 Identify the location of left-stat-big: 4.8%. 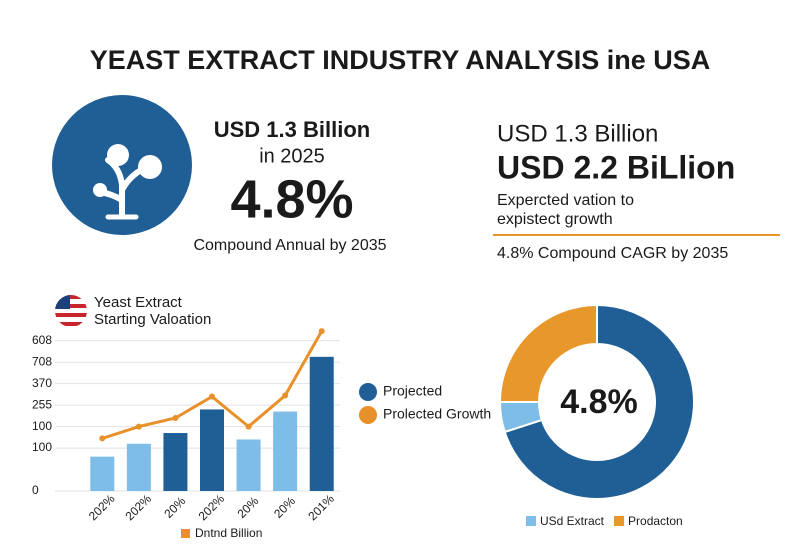
(291, 199).